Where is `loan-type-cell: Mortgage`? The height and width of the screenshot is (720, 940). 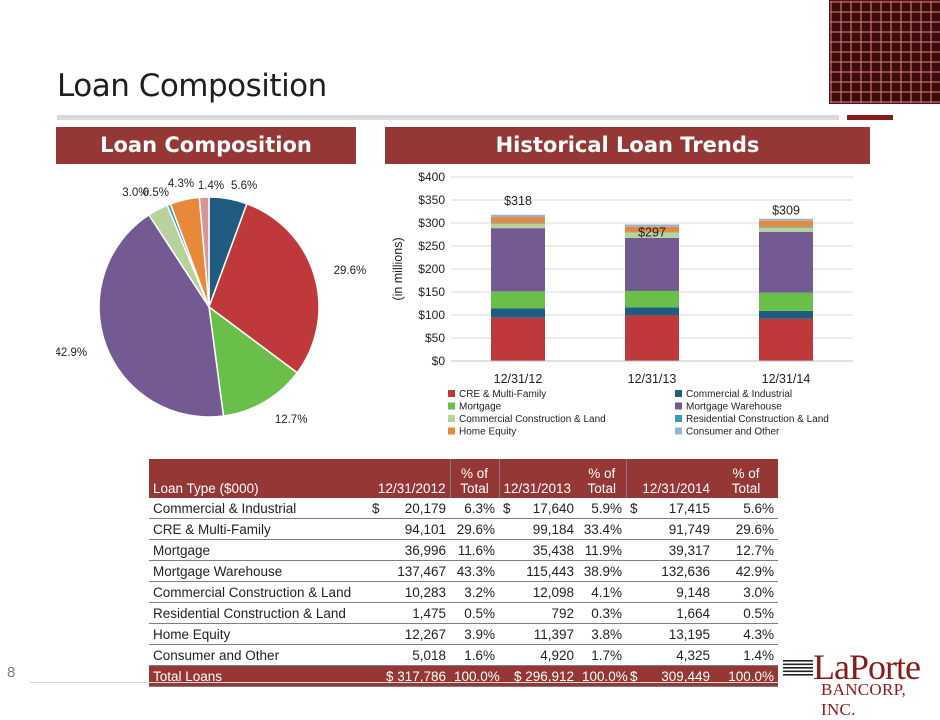 loan-type-cell: Mortgage is located at coordinates (258, 550).